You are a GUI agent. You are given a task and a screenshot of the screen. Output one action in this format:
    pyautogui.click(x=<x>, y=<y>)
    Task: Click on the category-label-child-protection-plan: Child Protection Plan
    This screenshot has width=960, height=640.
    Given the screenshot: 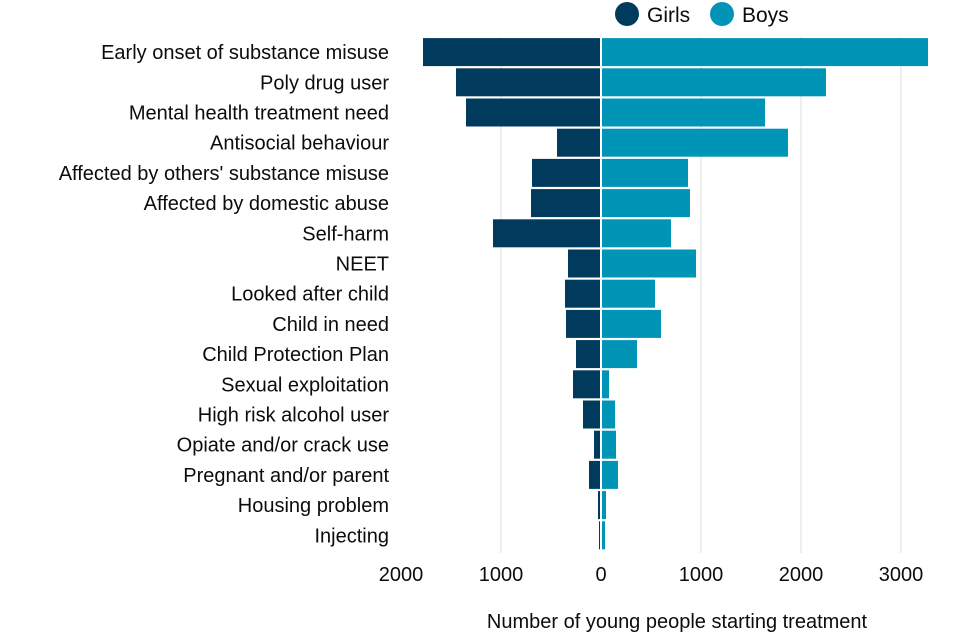 What is the action you would take?
    pyautogui.click(x=295, y=355)
    